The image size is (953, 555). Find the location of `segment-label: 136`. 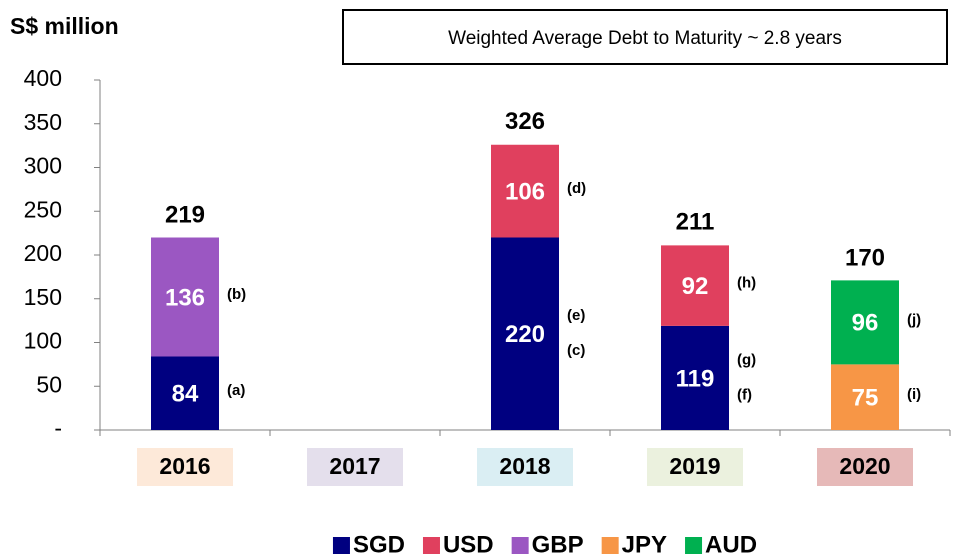

segment-label: 136 is located at coordinates (185, 297).